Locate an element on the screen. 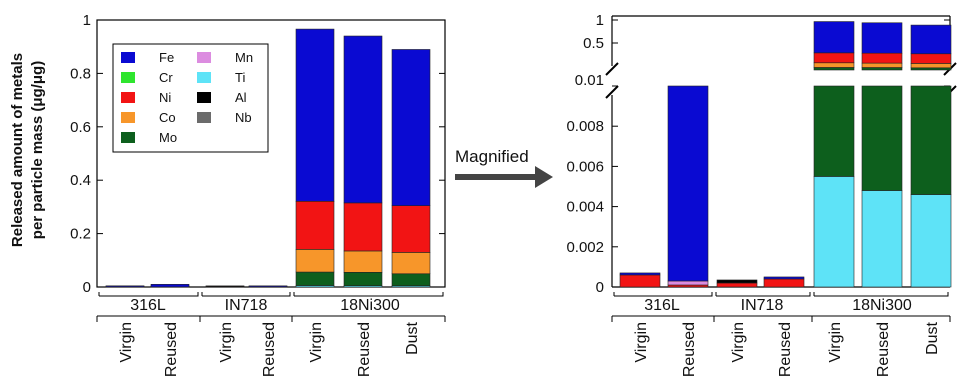 This screenshot has width=963, height=380. magnify-arrow-group: Magnified is located at coordinates (504, 167).